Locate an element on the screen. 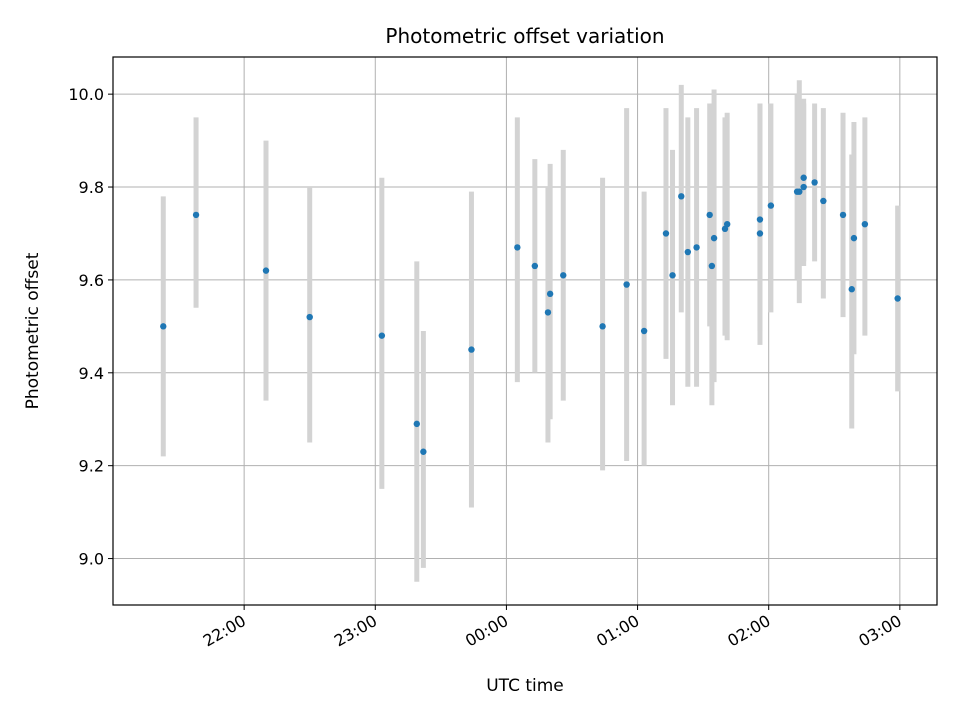 The width and height of the screenshot is (960, 720). y-tick-label: 9.0 is located at coordinates (91, 559).